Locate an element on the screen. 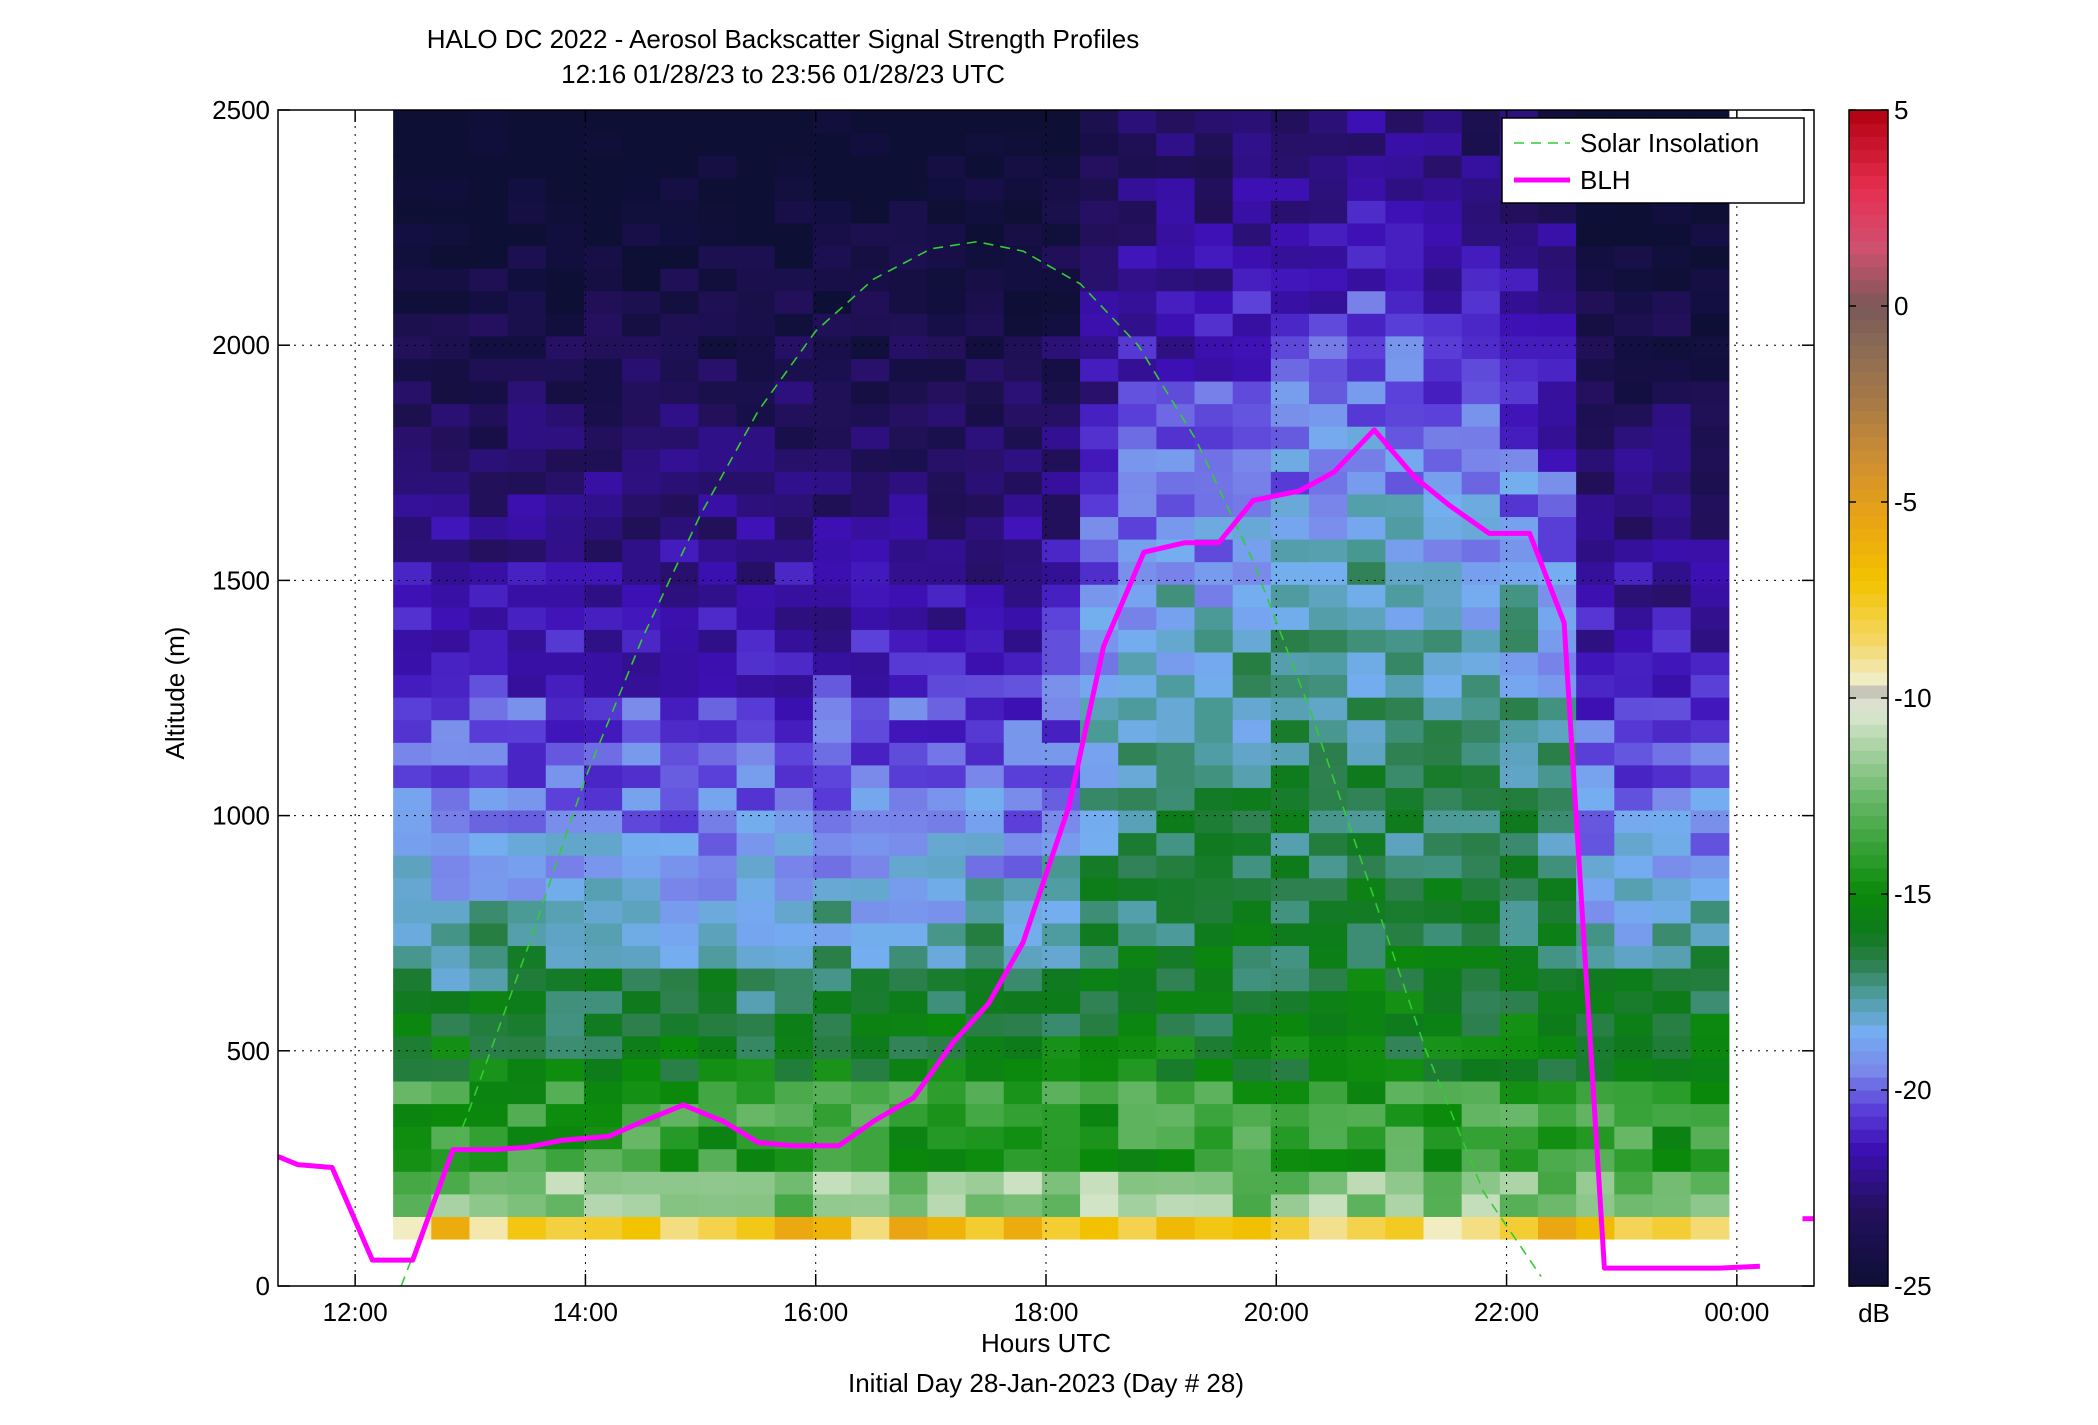  x-tick-label: 12:00 is located at coordinates (355, 1312).